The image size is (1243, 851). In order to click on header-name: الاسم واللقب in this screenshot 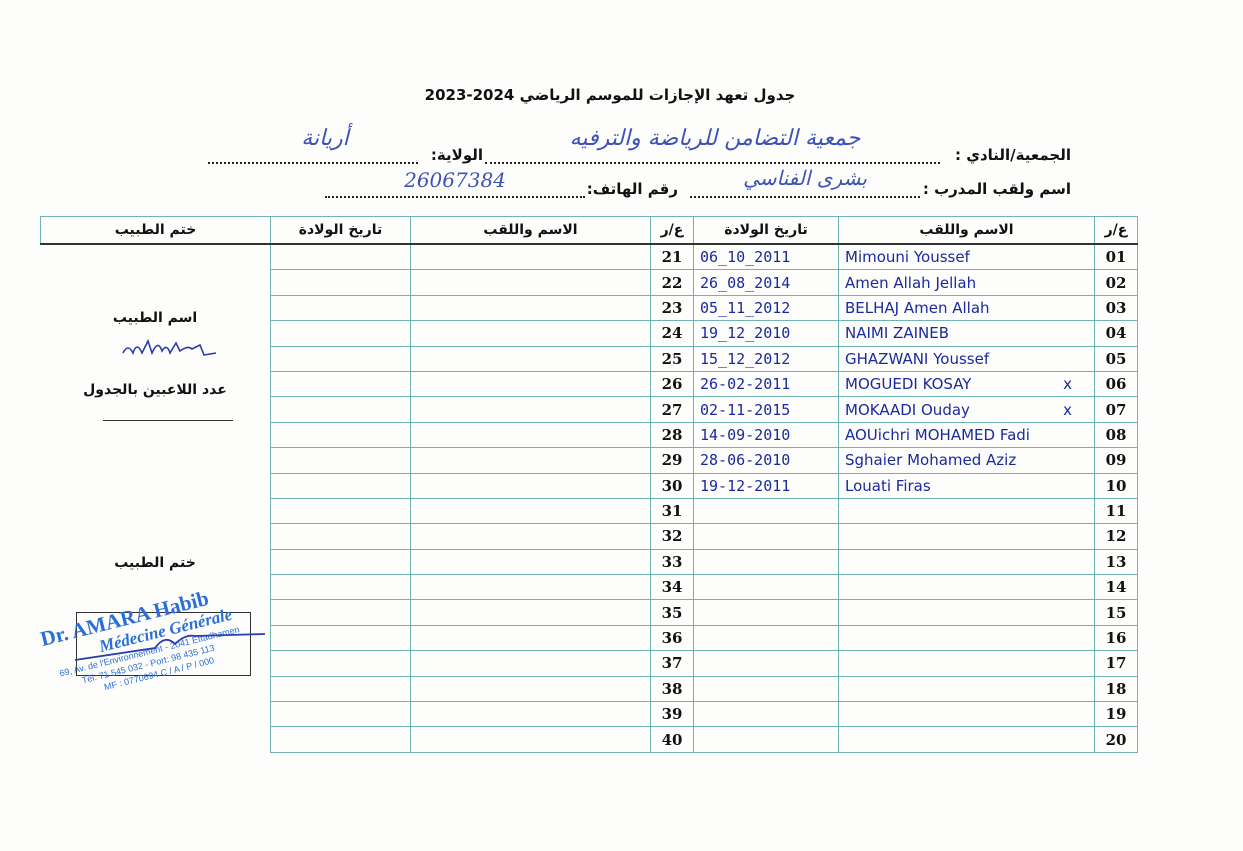, I will do `click(966, 230)`.